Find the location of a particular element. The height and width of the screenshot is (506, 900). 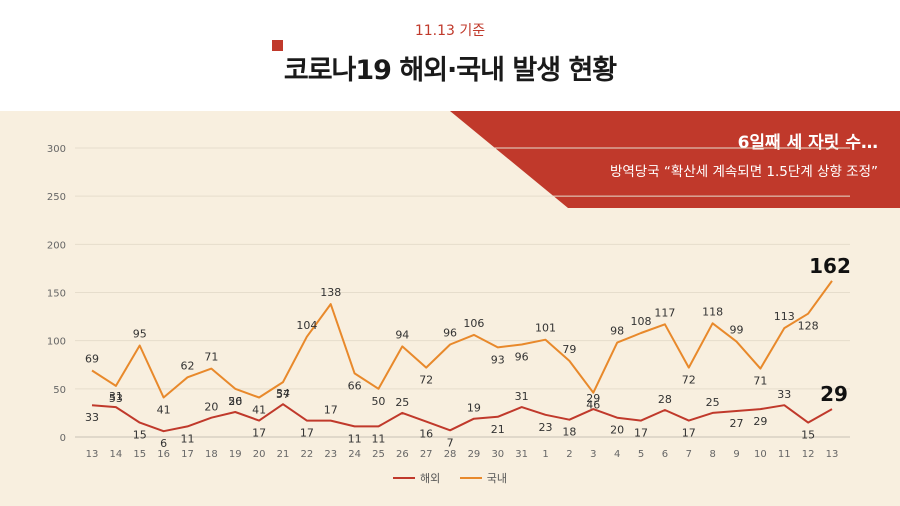

x-tick-label: 17 is located at coordinates (187, 454).